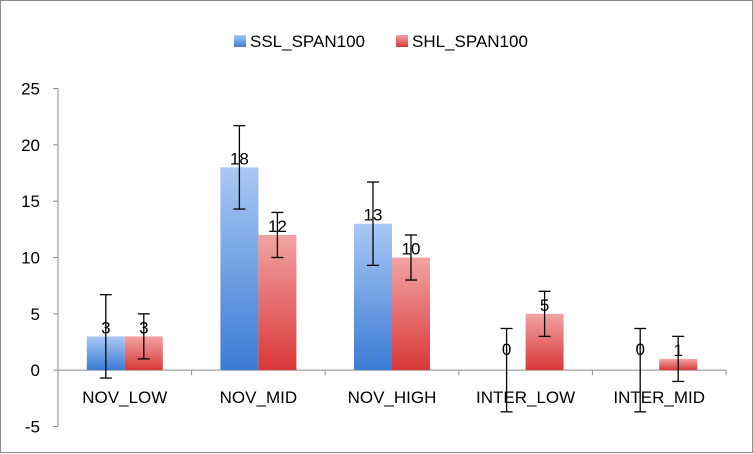 This screenshot has width=753, height=454. Describe the element at coordinates (659, 397) in the screenshot. I see `x-tick-label: INTER_MID` at that location.